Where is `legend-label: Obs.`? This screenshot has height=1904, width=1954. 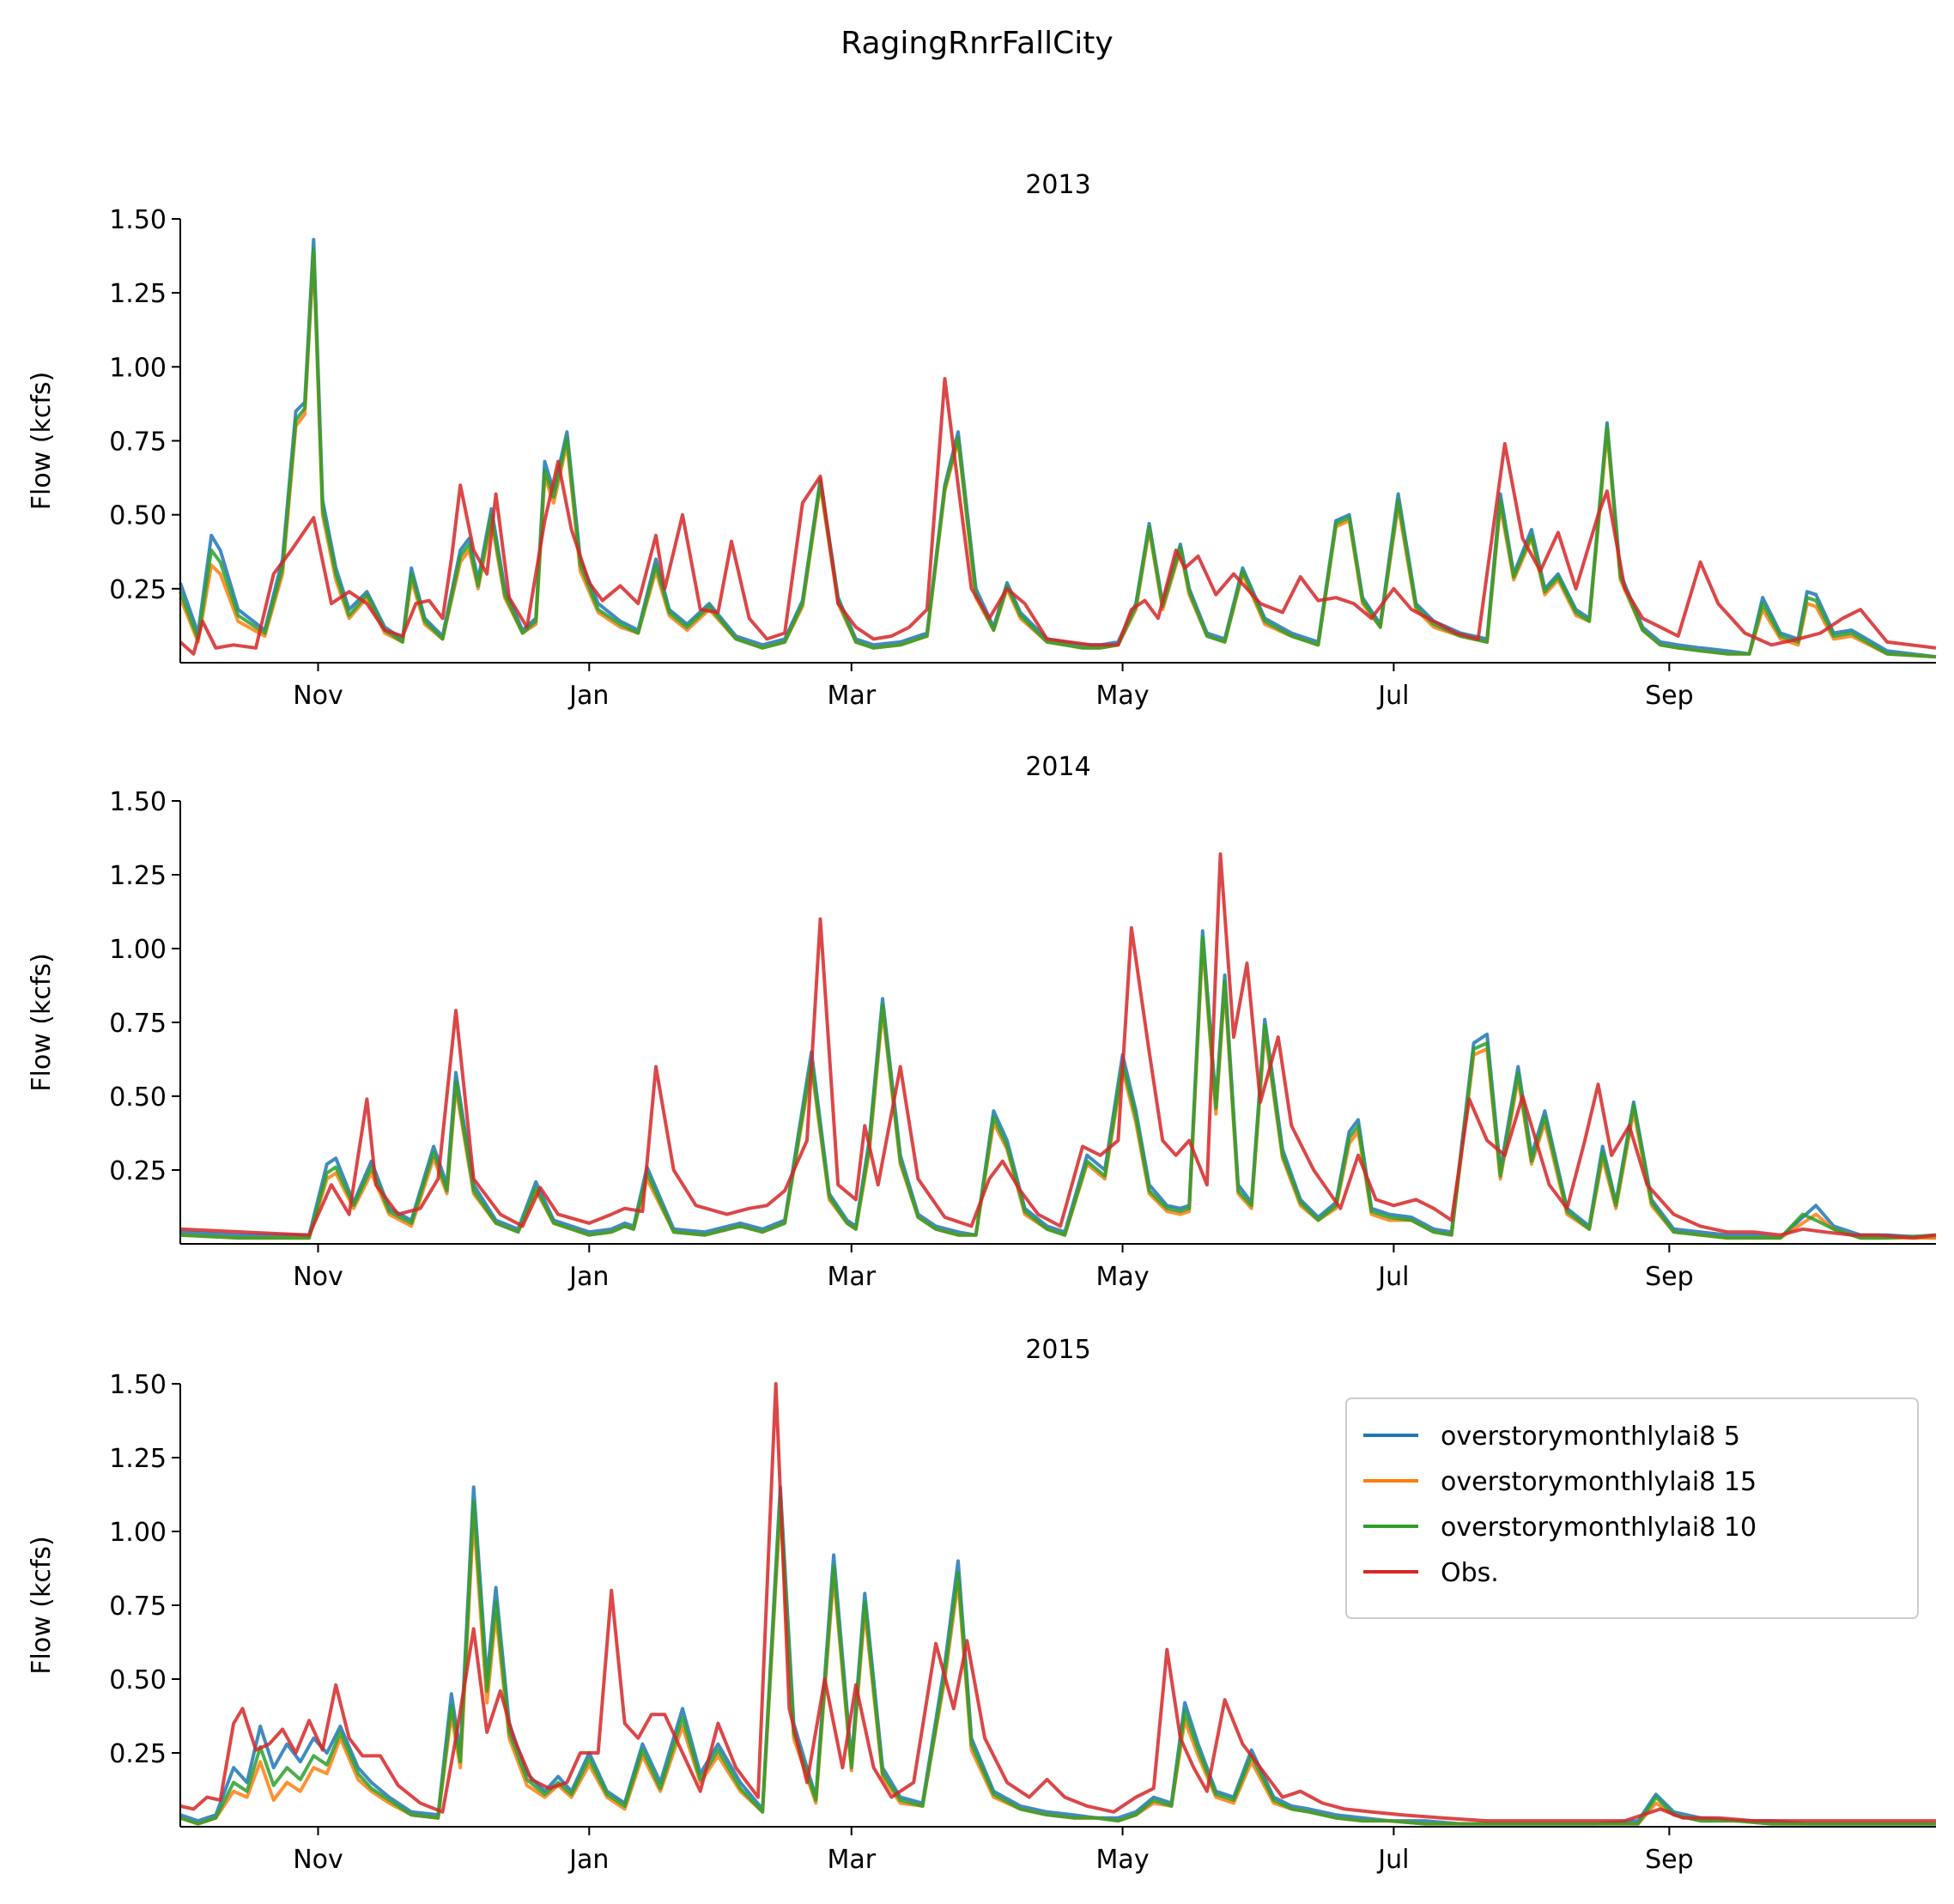 legend-label: Obs. is located at coordinates (1470, 1573).